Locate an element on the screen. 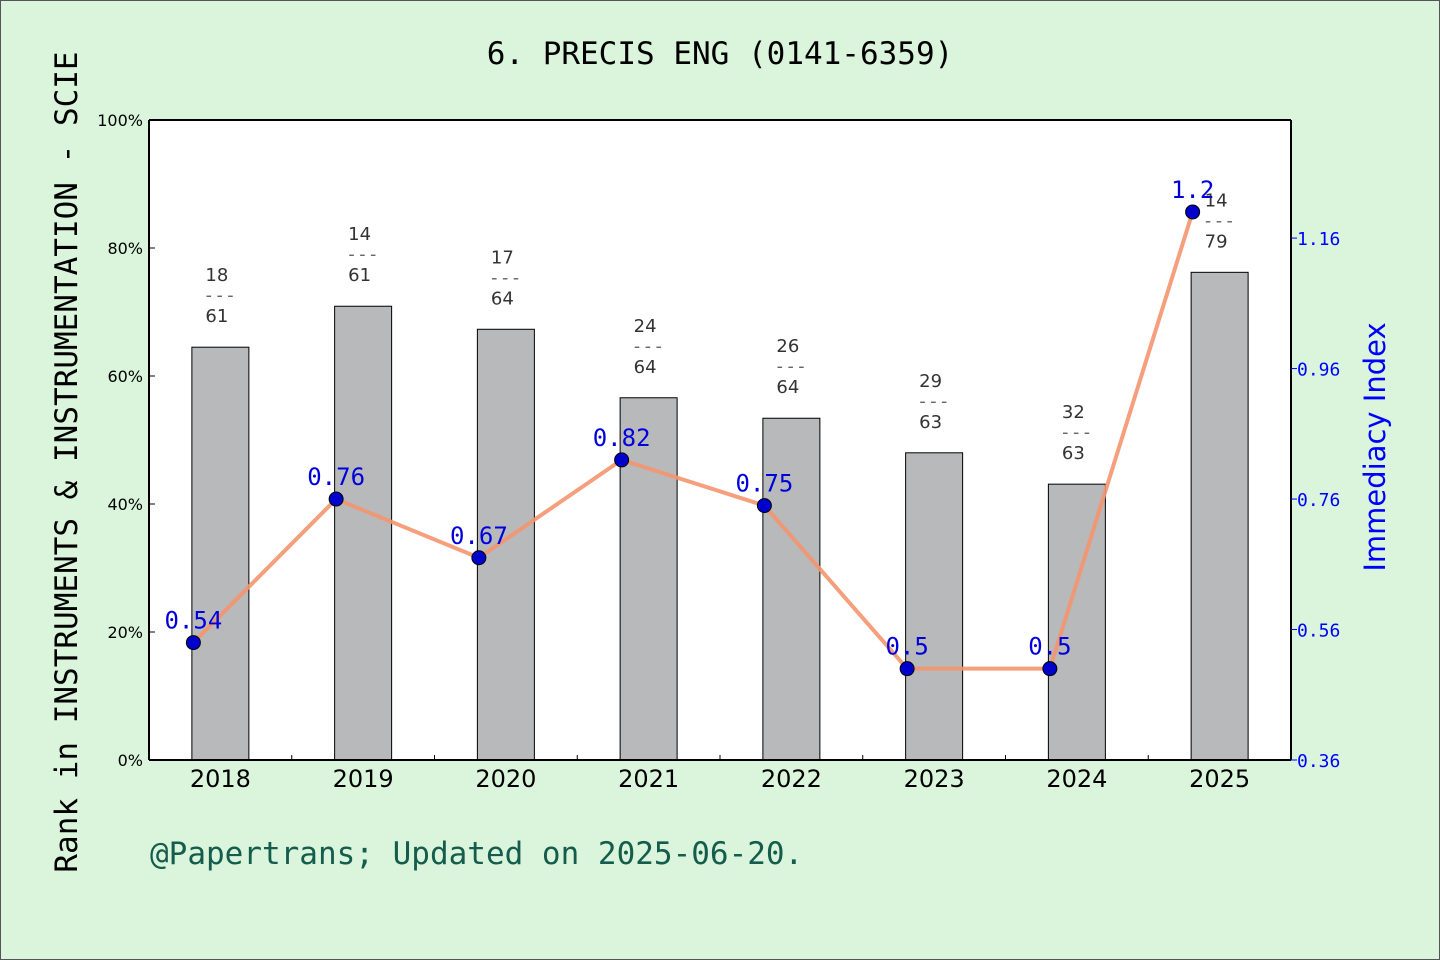  total-label: 79 is located at coordinates (1216, 241).